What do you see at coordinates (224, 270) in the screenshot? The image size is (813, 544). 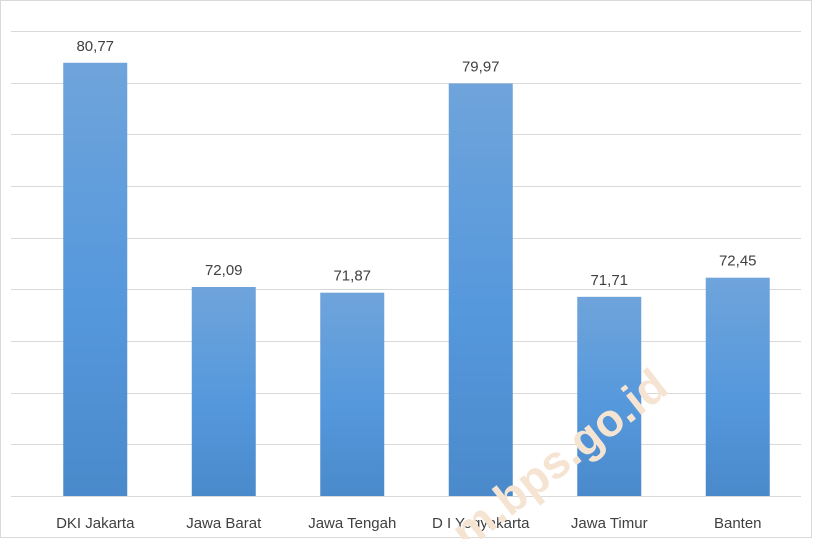 I see `data-label: 72,09` at bounding box center [224, 270].